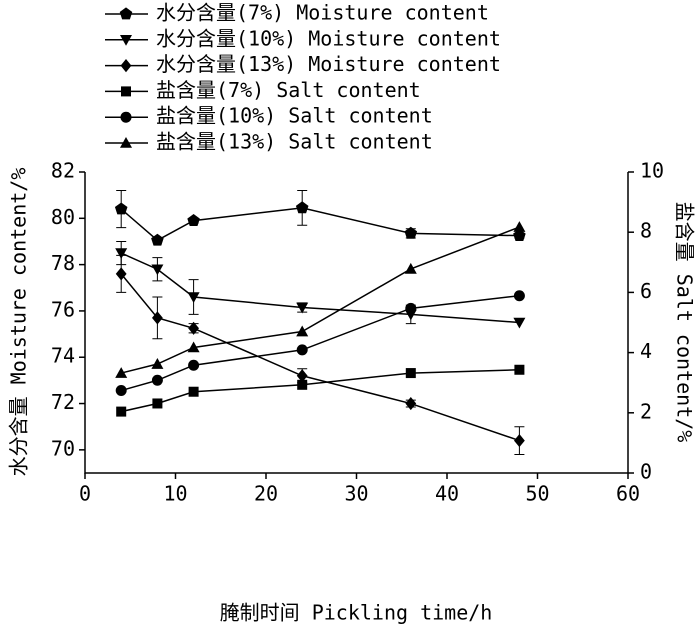  Describe the element at coordinates (294, 116) in the screenshot. I see `legend-label: 盐含量(10%) Salt content` at that location.